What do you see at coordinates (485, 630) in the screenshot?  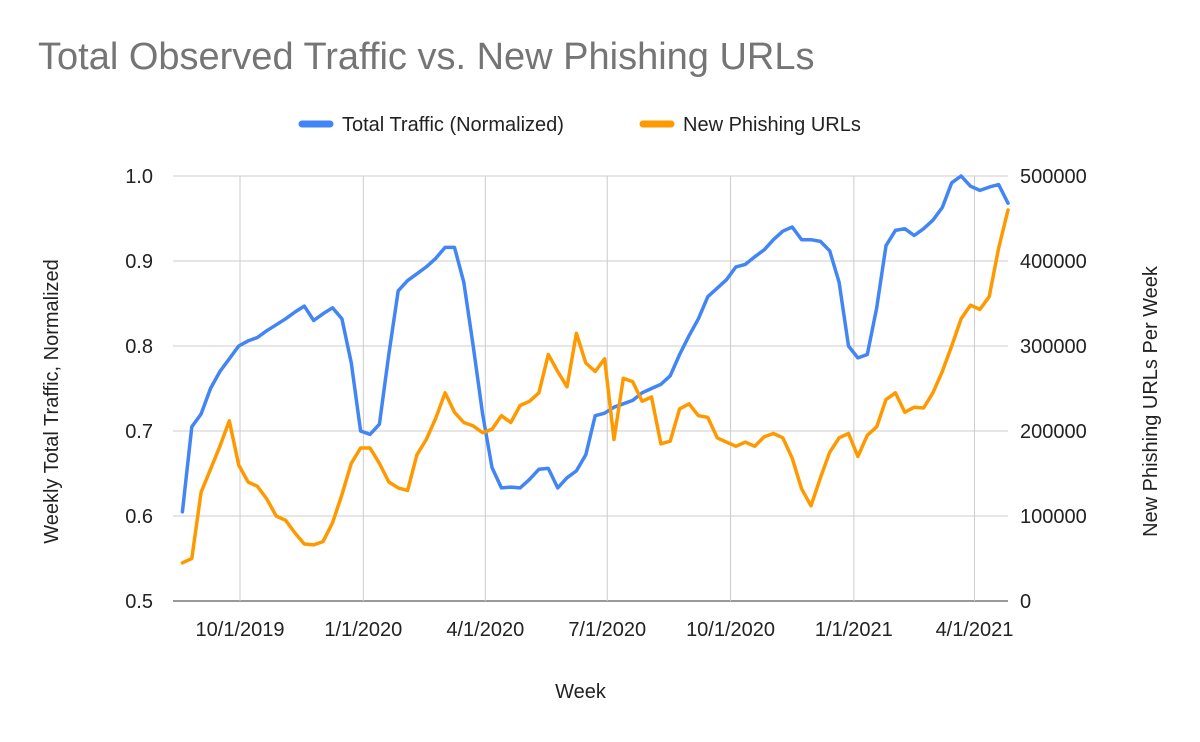 I see `x-tick-label: 4/1/2020` at bounding box center [485, 630].